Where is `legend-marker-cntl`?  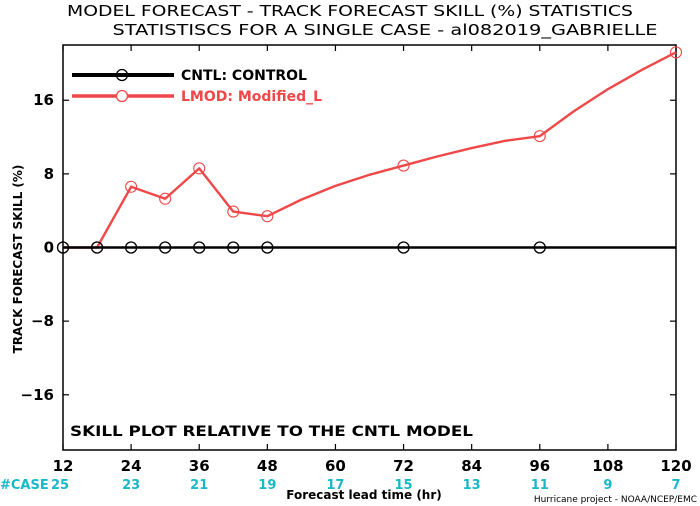
legend-marker-cntl is located at coordinates (122, 75).